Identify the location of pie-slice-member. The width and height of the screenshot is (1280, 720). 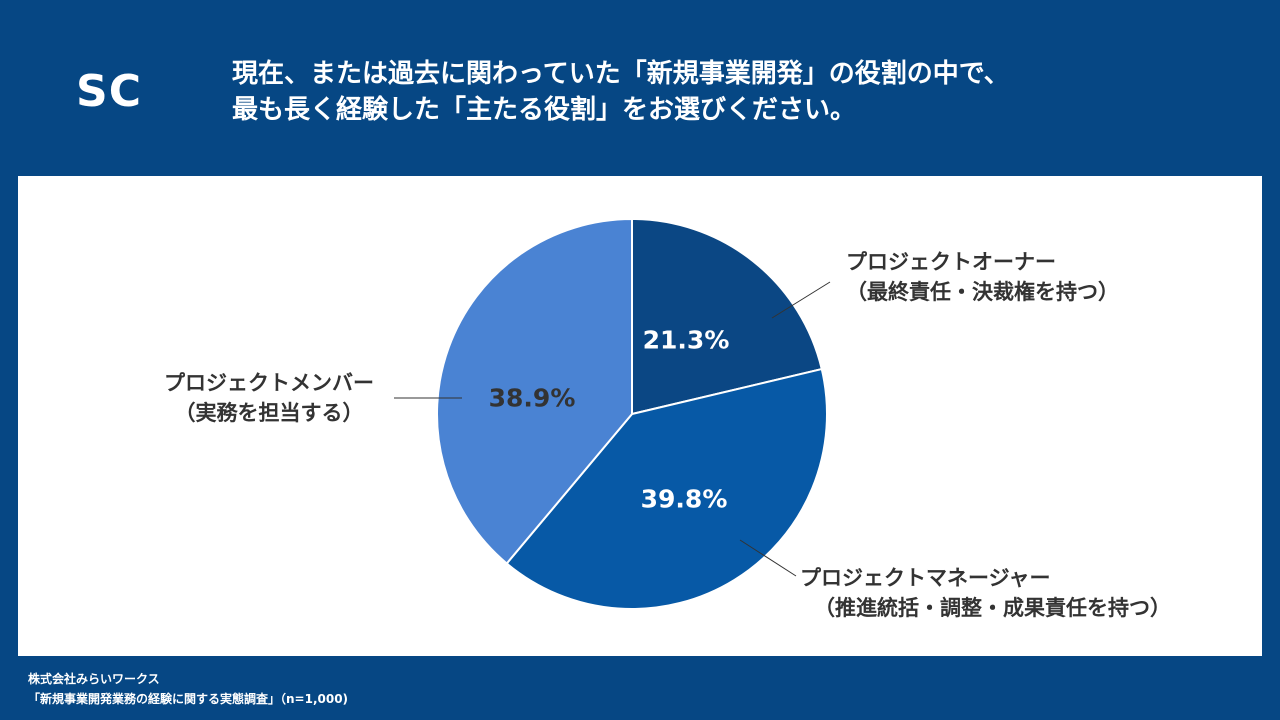
(534, 391).